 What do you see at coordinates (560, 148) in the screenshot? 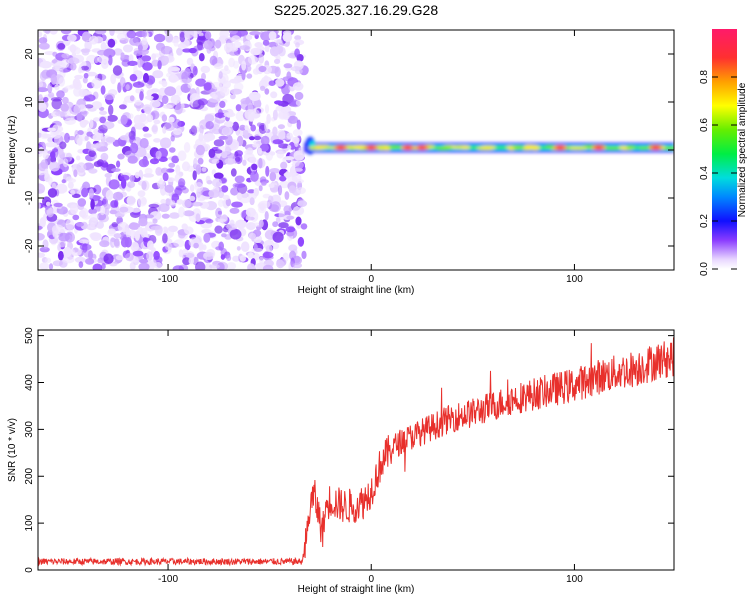
I see `track-peak` at bounding box center [560, 148].